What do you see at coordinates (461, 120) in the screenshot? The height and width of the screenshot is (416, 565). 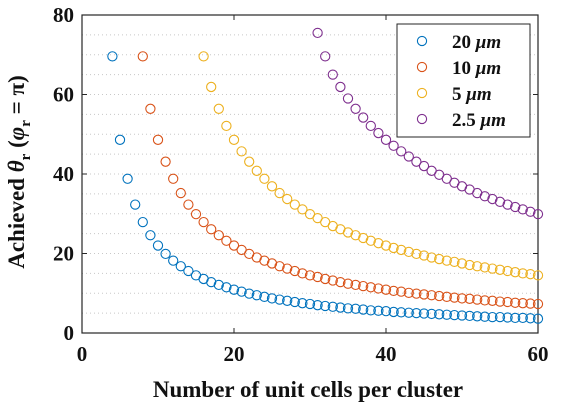 I see `legend-entry: 2.5 μm` at bounding box center [461, 120].